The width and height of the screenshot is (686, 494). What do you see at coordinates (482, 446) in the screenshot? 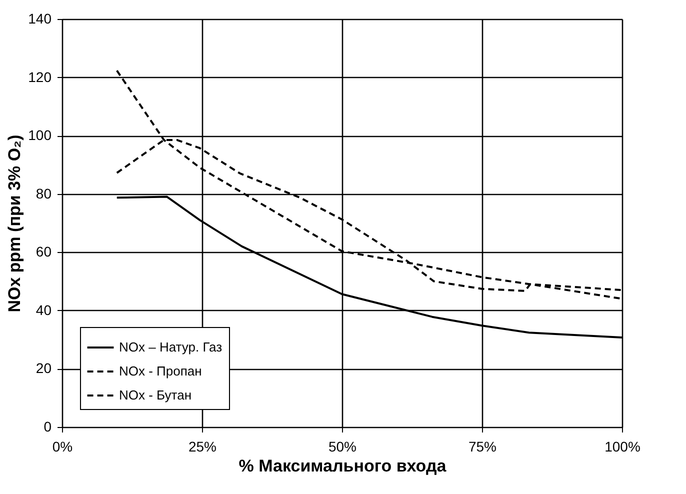
I see `x-tick-label: 75%` at bounding box center [482, 446].